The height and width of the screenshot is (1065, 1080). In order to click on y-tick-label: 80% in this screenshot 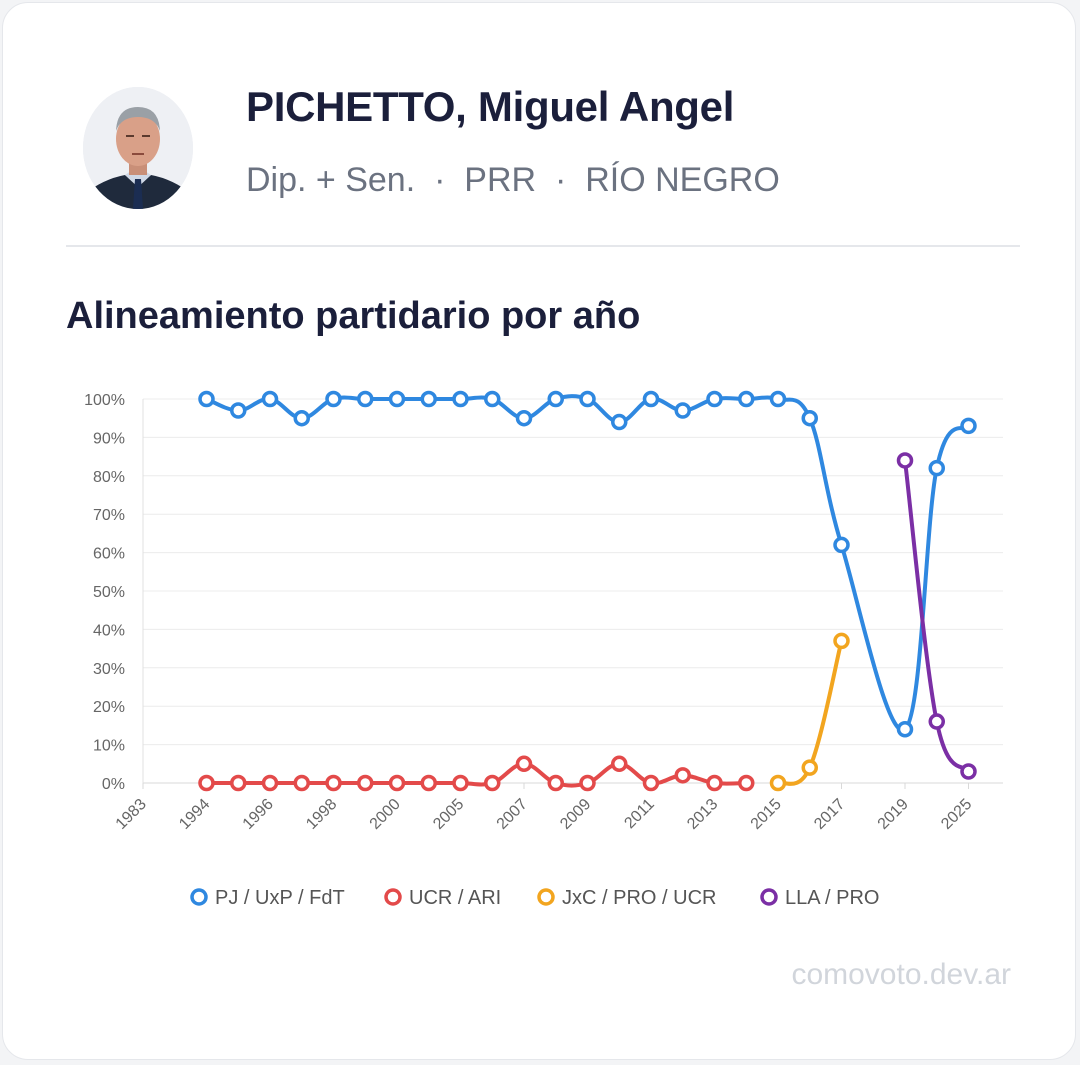, I will do `click(109, 477)`.